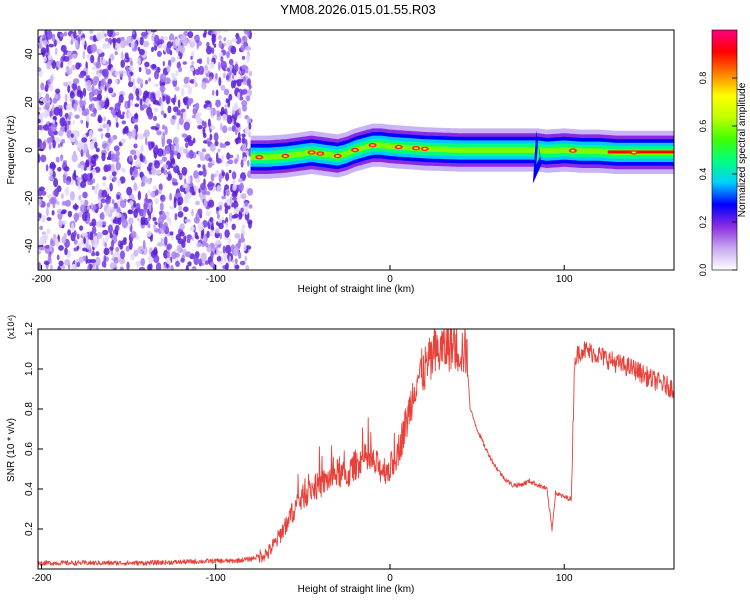 The height and width of the screenshot is (600, 750). What do you see at coordinates (29, 369) in the screenshot?
I see `y-tick-label: 1.0` at bounding box center [29, 369].